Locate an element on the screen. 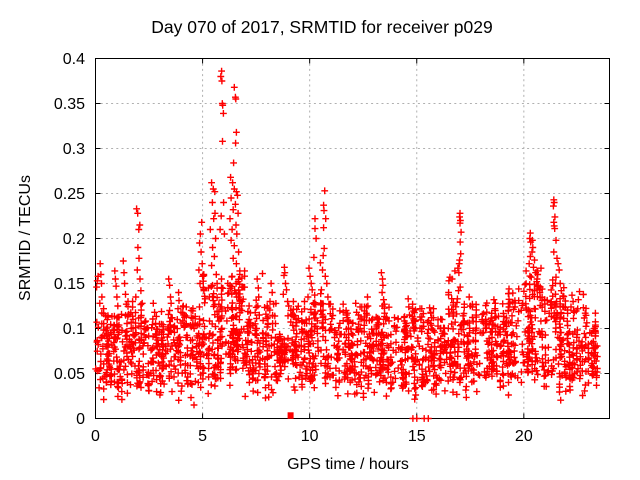 The image size is (640, 480). y-axis-label: SRMTID / TECUs is located at coordinates (25, 238).